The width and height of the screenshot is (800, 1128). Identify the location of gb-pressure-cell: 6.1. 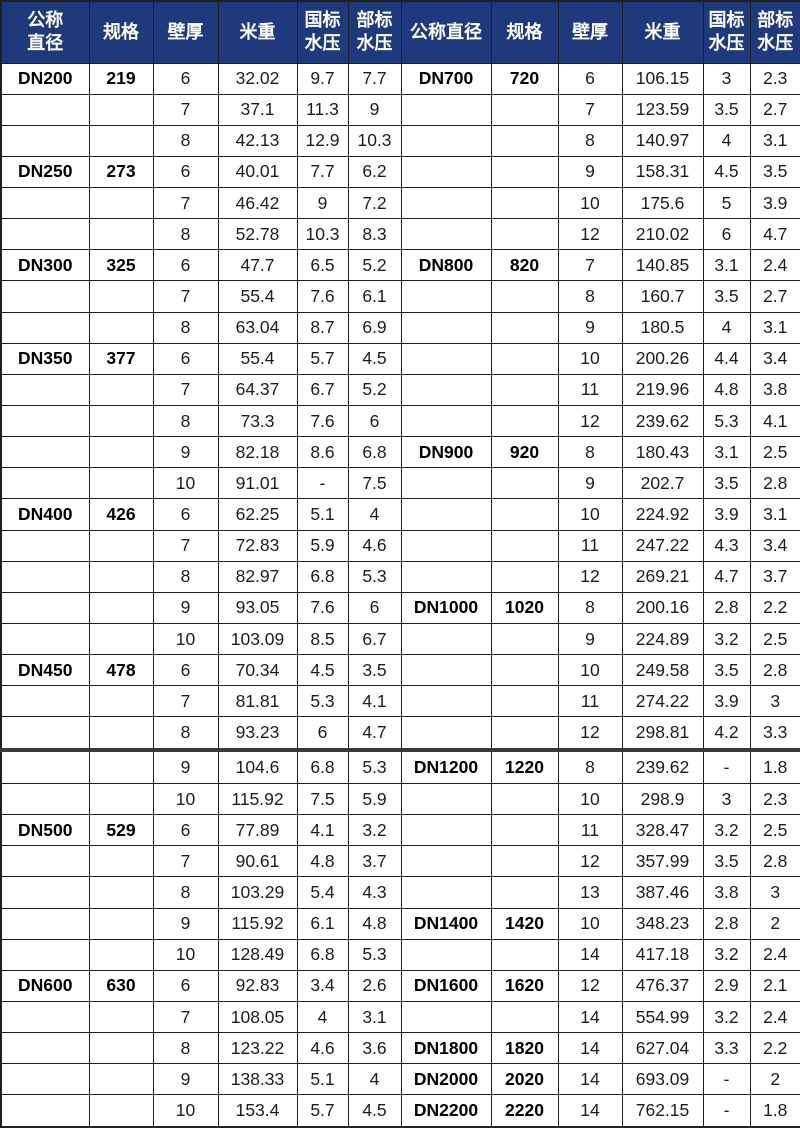
(322, 923).